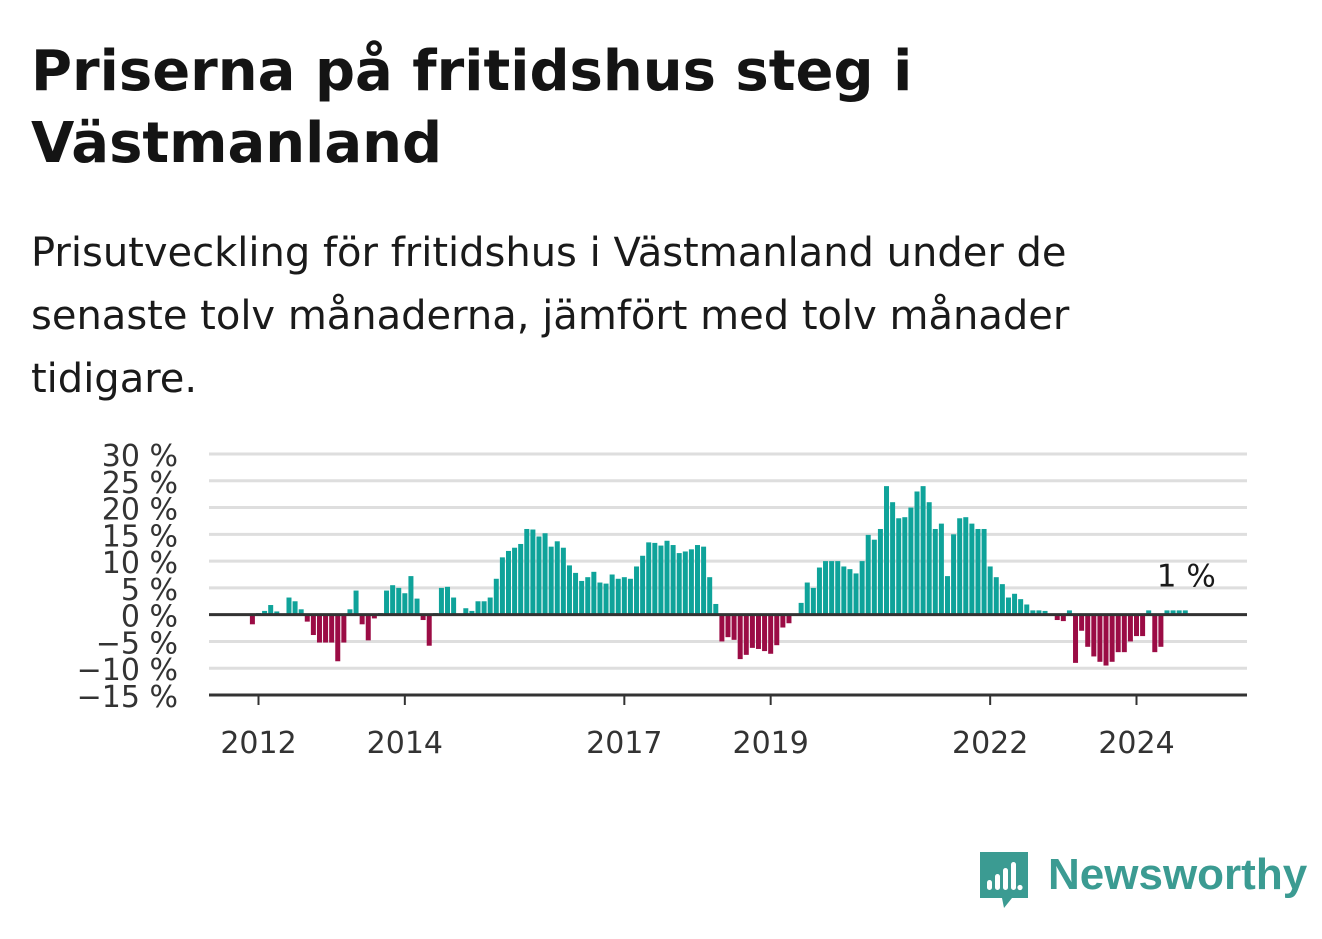 This screenshot has height=939, width=1322. Describe the element at coordinates (1178, 874) in the screenshot. I see `brand-name: Newsworthy` at that location.